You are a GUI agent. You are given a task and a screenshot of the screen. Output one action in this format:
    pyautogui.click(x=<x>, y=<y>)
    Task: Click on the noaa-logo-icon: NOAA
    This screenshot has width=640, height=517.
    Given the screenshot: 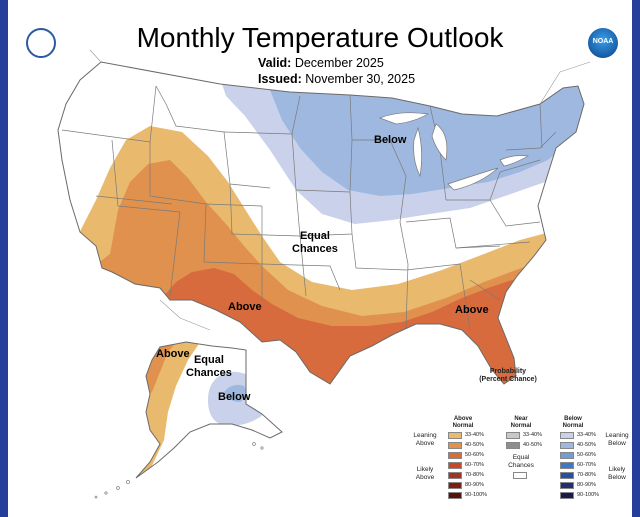 What is the action you would take?
    pyautogui.click(x=603, y=43)
    